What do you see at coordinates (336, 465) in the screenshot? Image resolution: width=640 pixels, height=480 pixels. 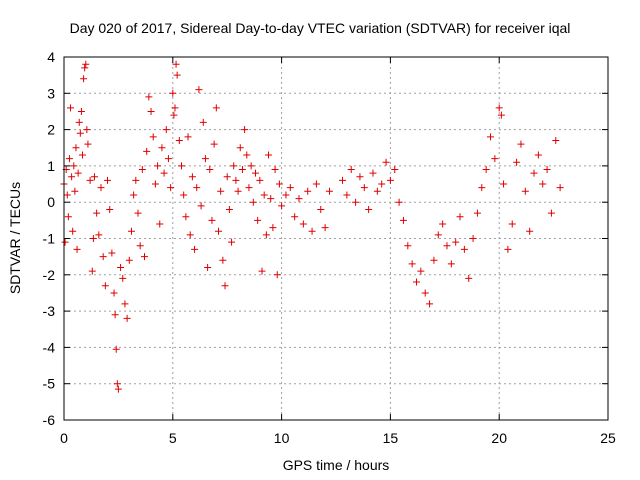 I see `x-axis-label: GPS time / hours` at bounding box center [336, 465].